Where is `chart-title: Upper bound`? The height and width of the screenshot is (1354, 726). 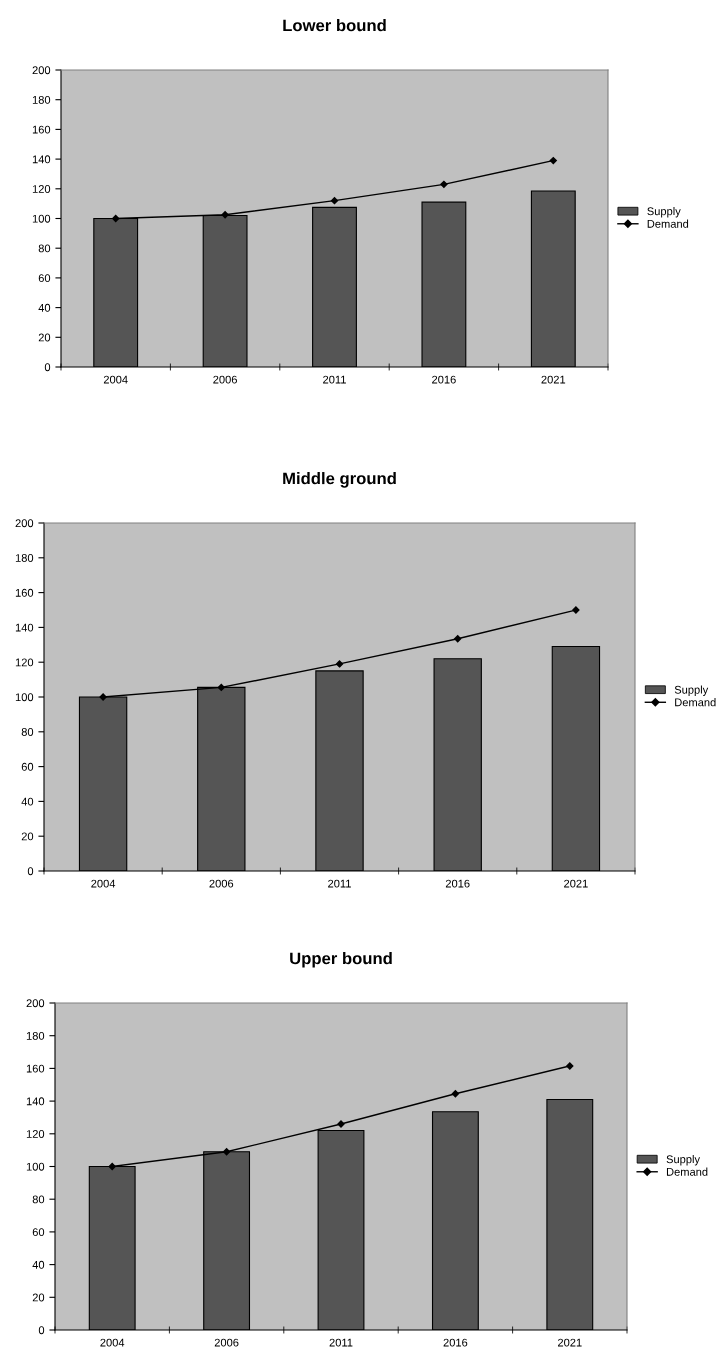 chart-title: Upper bound is located at coordinates (341, 960).